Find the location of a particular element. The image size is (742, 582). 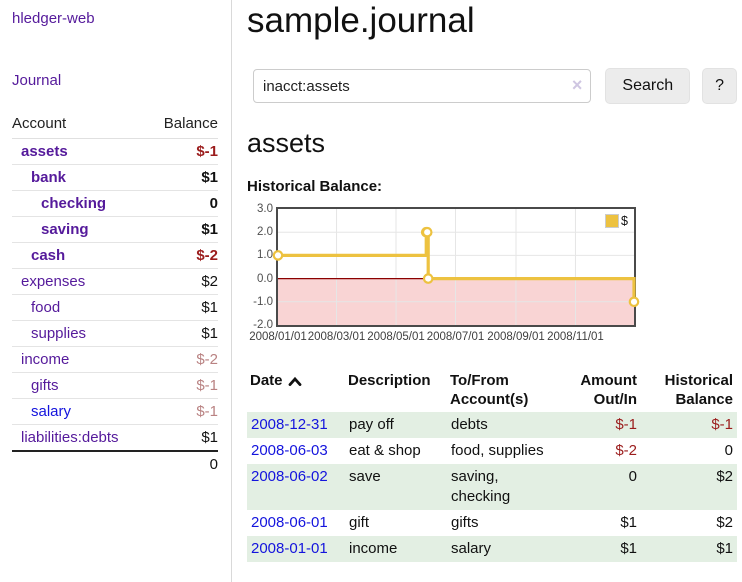

sidebar-account-link: salary is located at coordinates (51, 411).